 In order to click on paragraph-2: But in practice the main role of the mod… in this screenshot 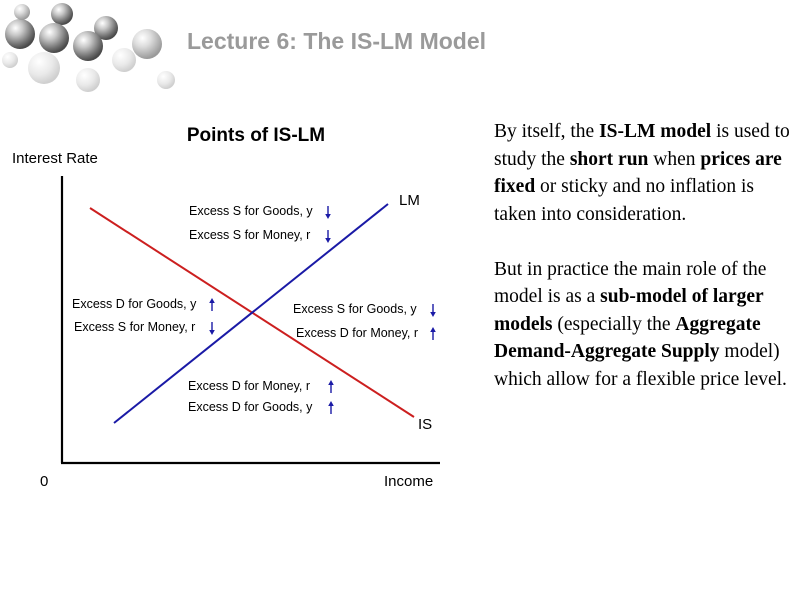, I will do `click(644, 325)`.